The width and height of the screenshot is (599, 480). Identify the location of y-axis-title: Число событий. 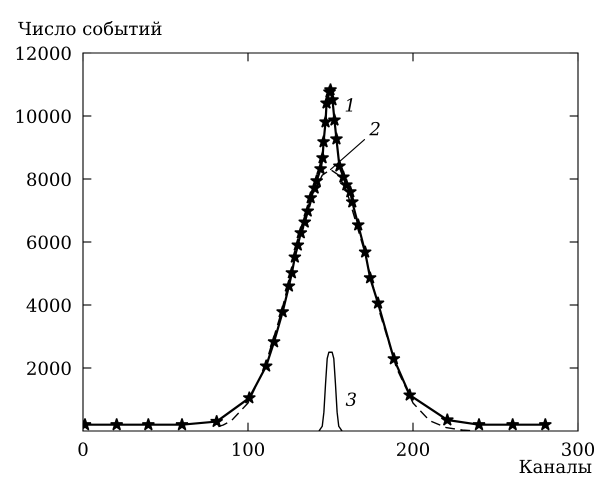
(90, 28).